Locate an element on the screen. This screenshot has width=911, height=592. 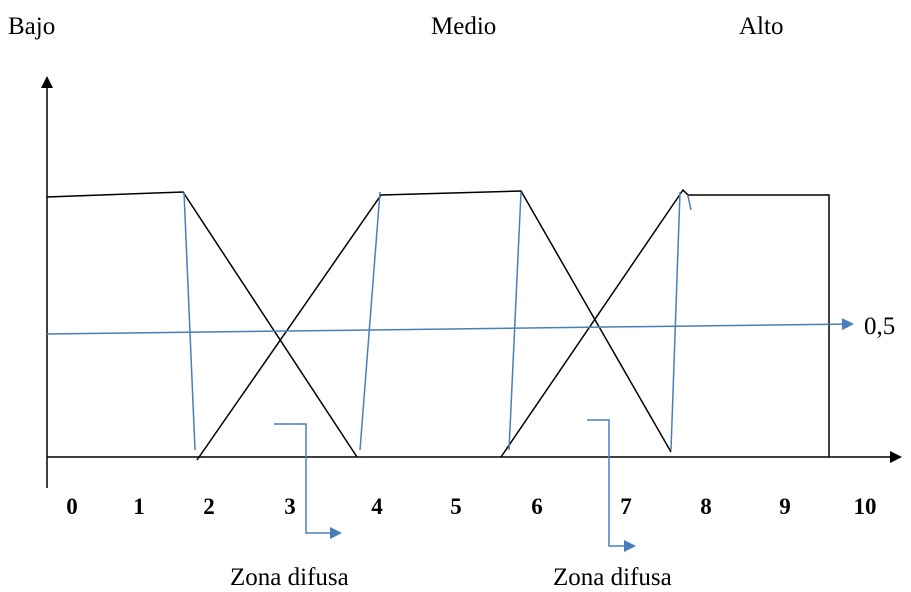
zone-arrow-right is located at coordinates (611, 485).